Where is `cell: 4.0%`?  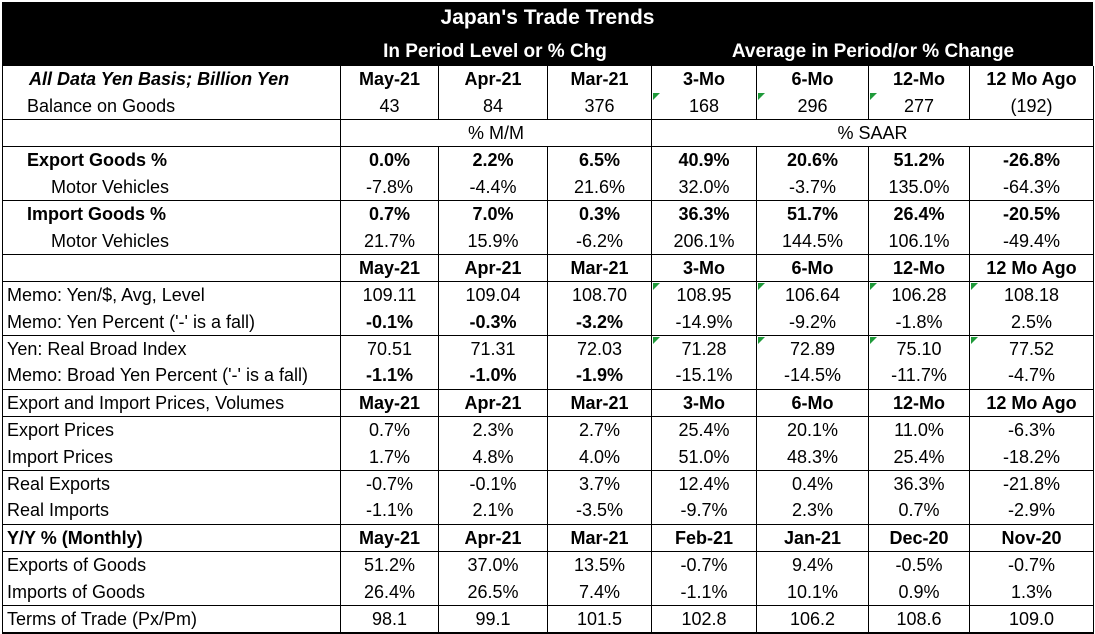 cell: 4.0% is located at coordinates (599, 457).